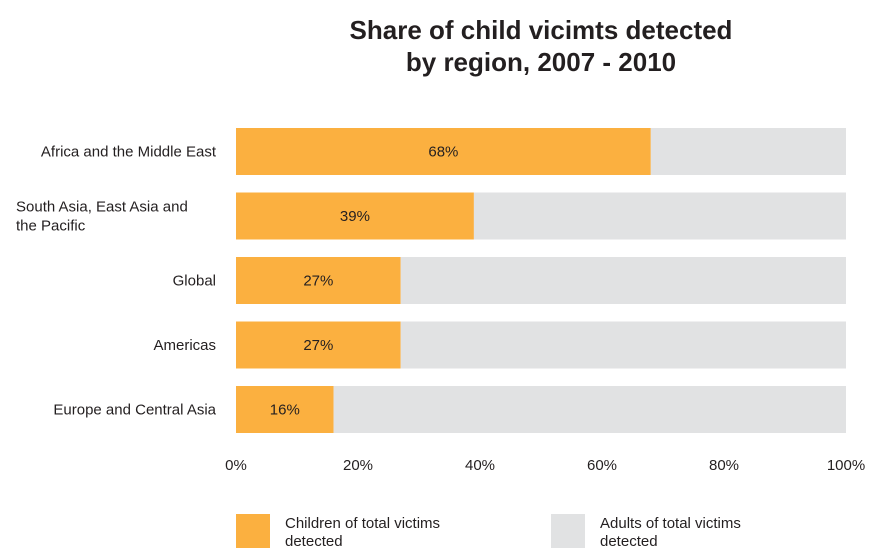 The image size is (869, 551). I want to click on category-label-1: South Asia, East Asia and the Pacific, so click(102, 217).